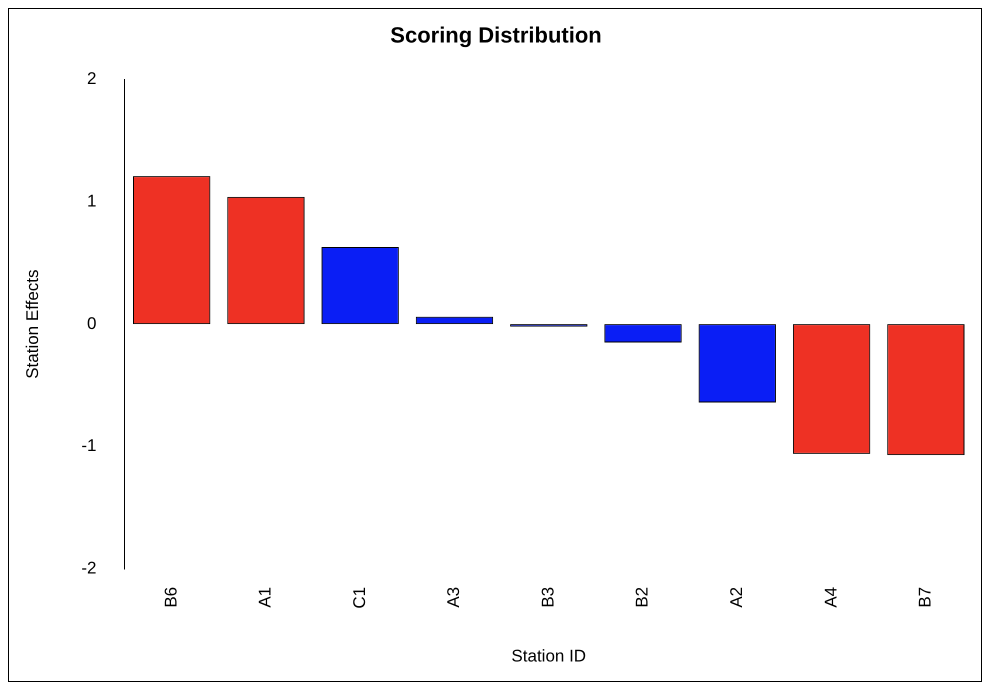 Image resolution: width=990 pixels, height=690 pixels. What do you see at coordinates (170, 597) in the screenshot?
I see `x-tick-label: B6` at bounding box center [170, 597].